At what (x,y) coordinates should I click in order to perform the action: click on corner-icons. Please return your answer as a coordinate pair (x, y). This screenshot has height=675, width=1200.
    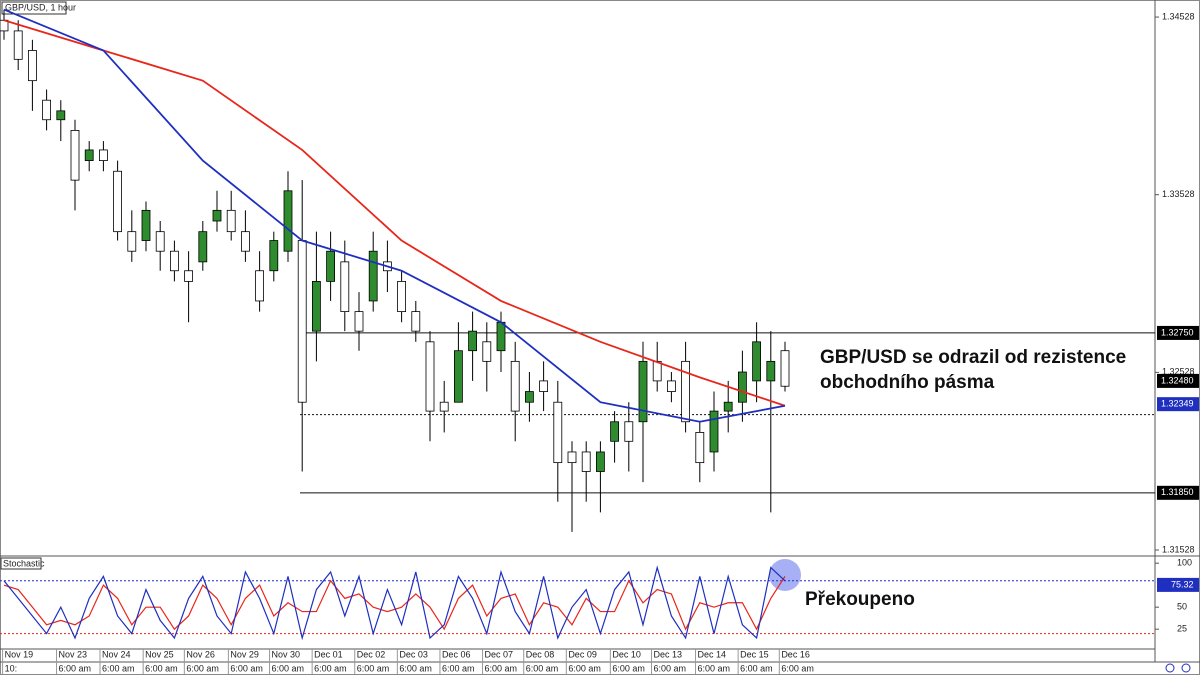
    Looking at the image, I should click on (1178, 668).